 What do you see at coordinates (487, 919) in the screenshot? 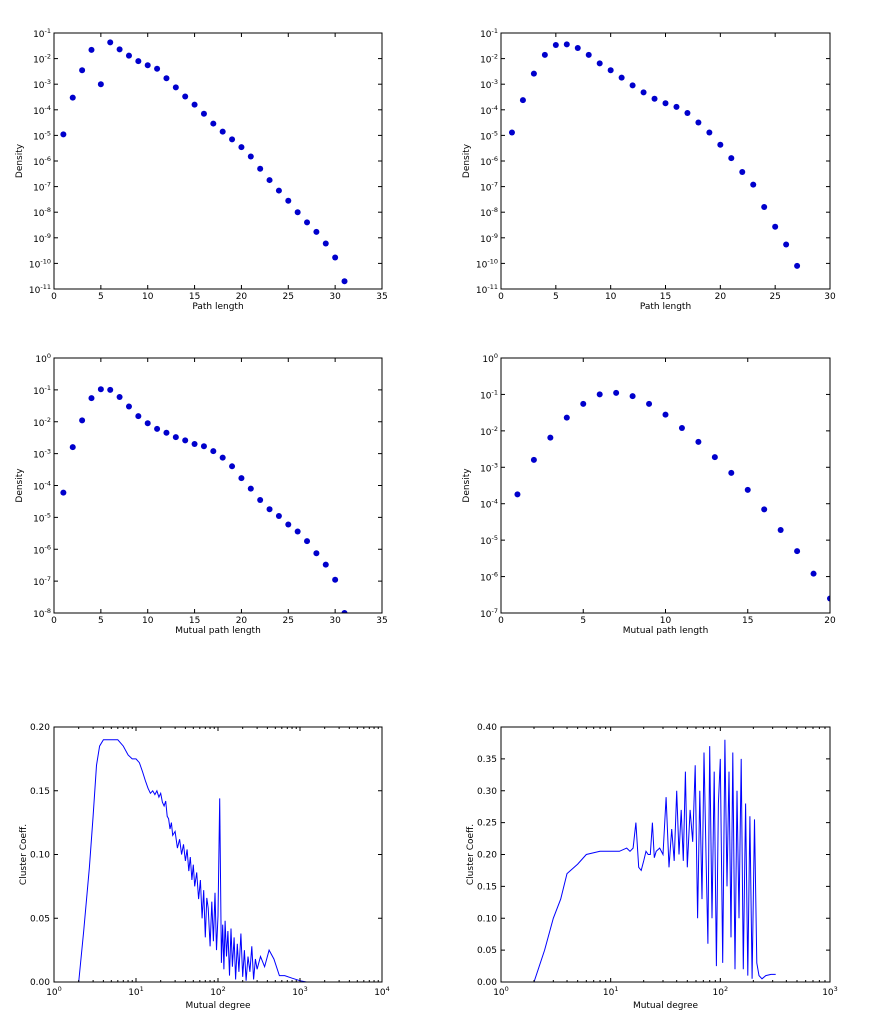
I see `y-tick-label: 0.10` at bounding box center [487, 919].